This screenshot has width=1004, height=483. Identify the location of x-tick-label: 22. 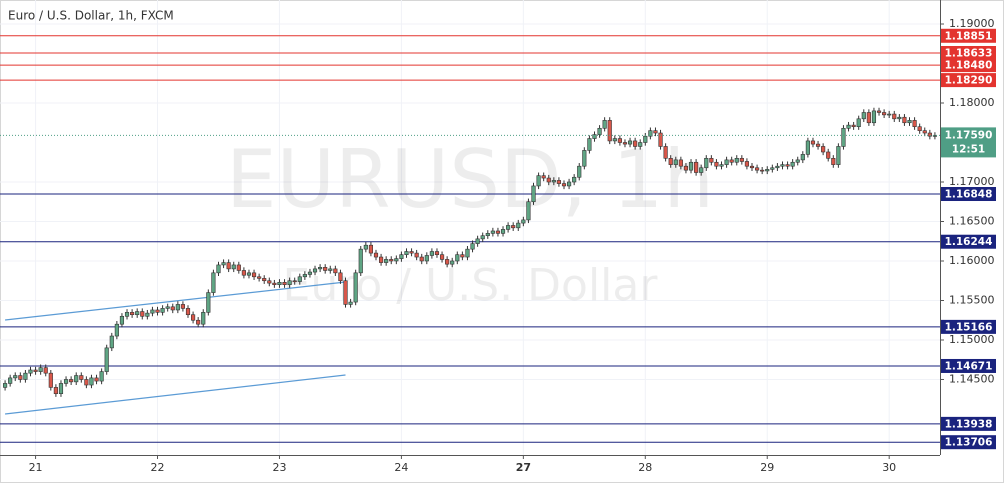
(158, 467).